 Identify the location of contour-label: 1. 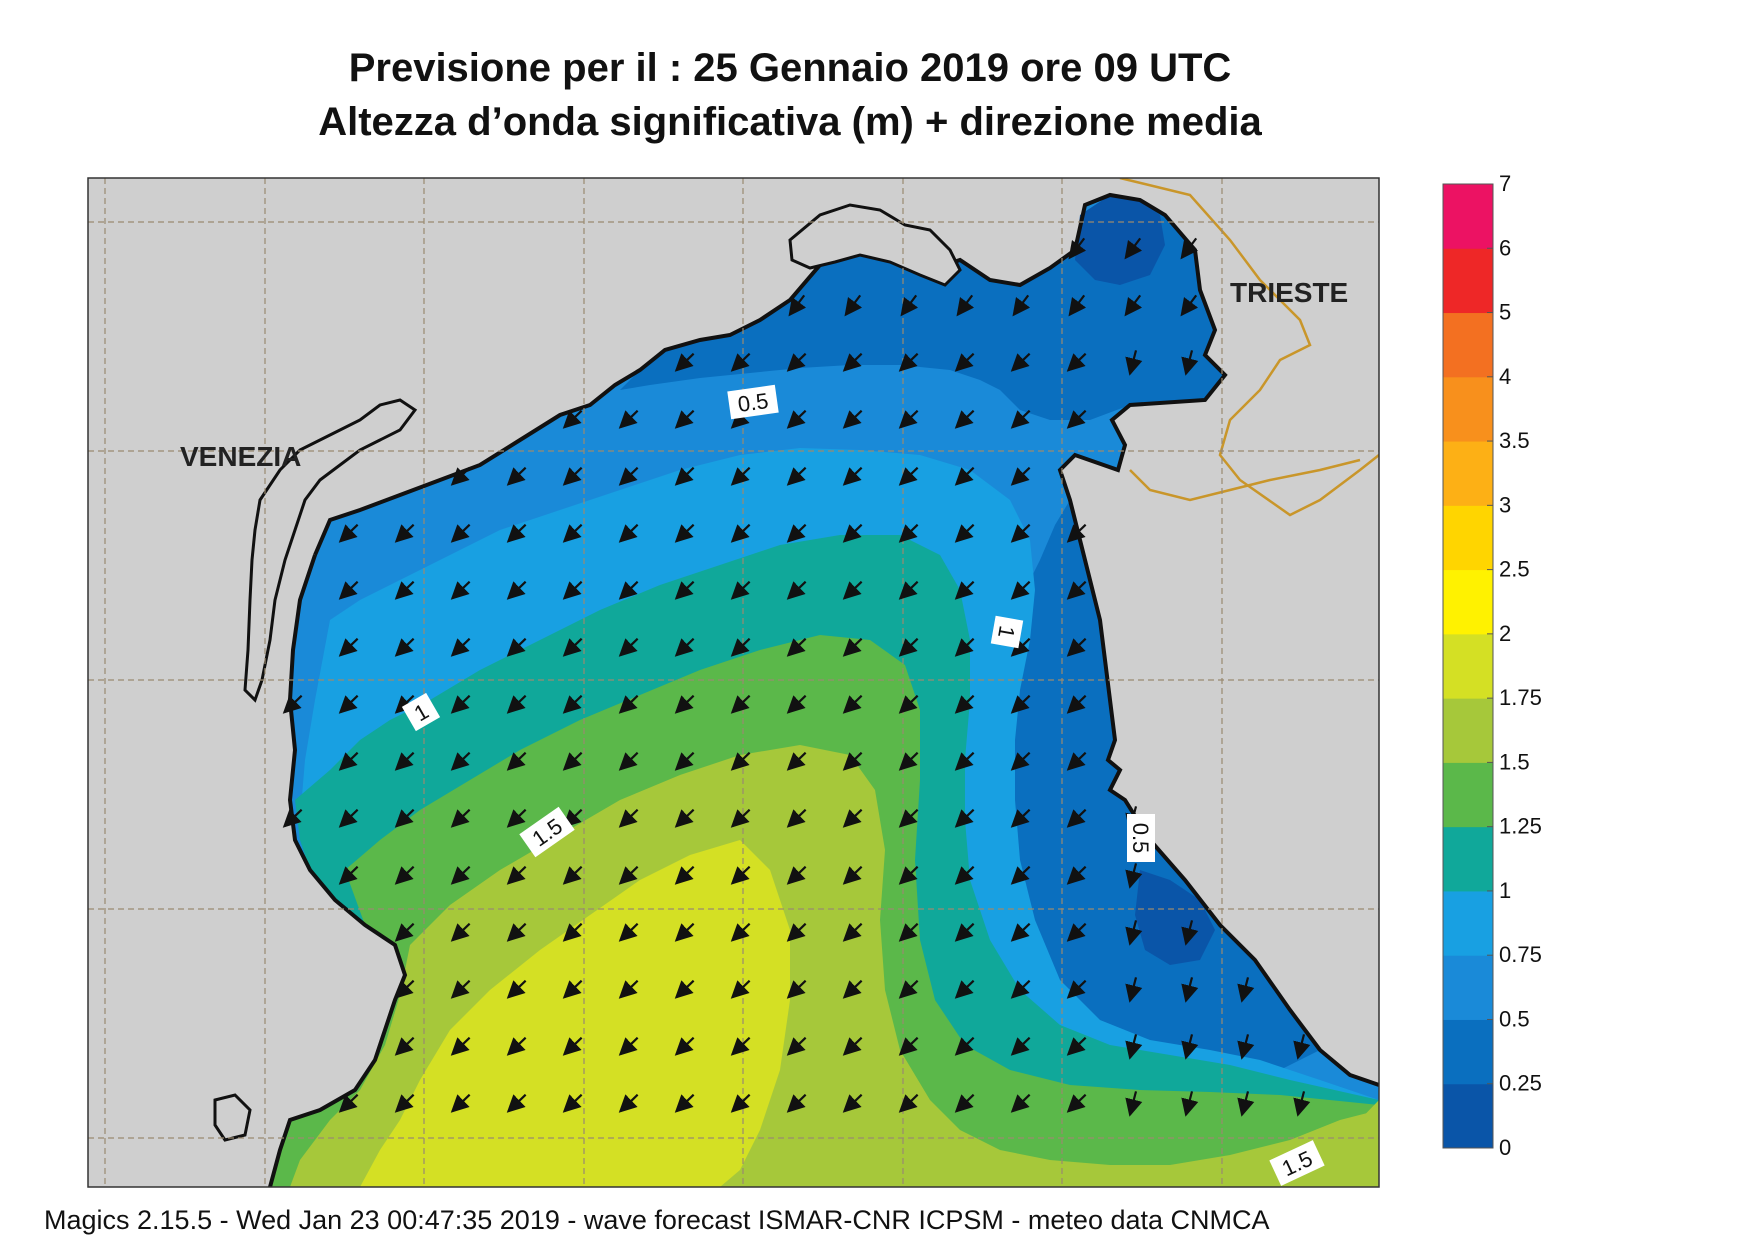
(1006, 632).